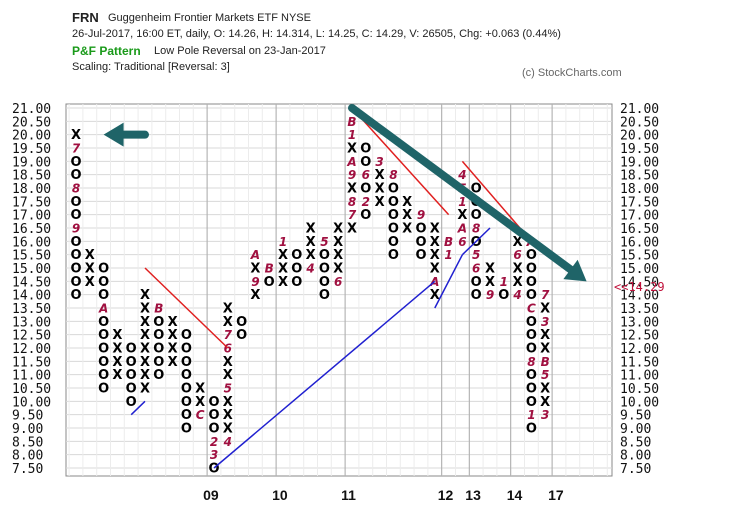 The width and height of the screenshot is (730, 507). Describe the element at coordinates (639, 362) in the screenshot. I see `y-tick-right: 11.50` at that location.